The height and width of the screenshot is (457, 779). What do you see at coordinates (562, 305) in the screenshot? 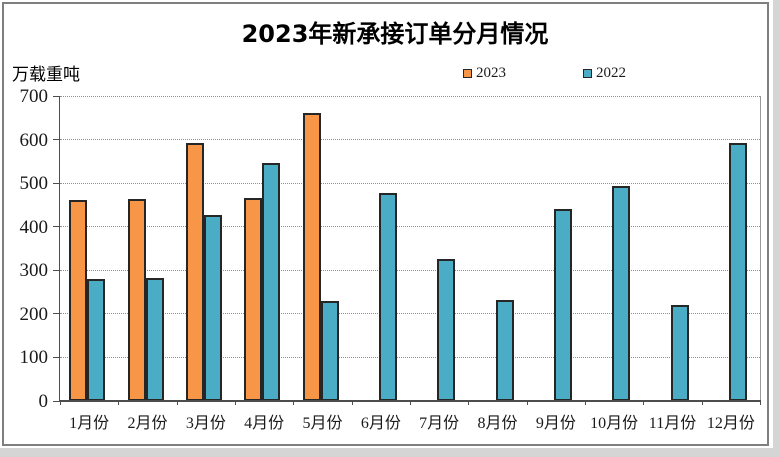
I see `bar-2022-9月份` at bounding box center [562, 305].